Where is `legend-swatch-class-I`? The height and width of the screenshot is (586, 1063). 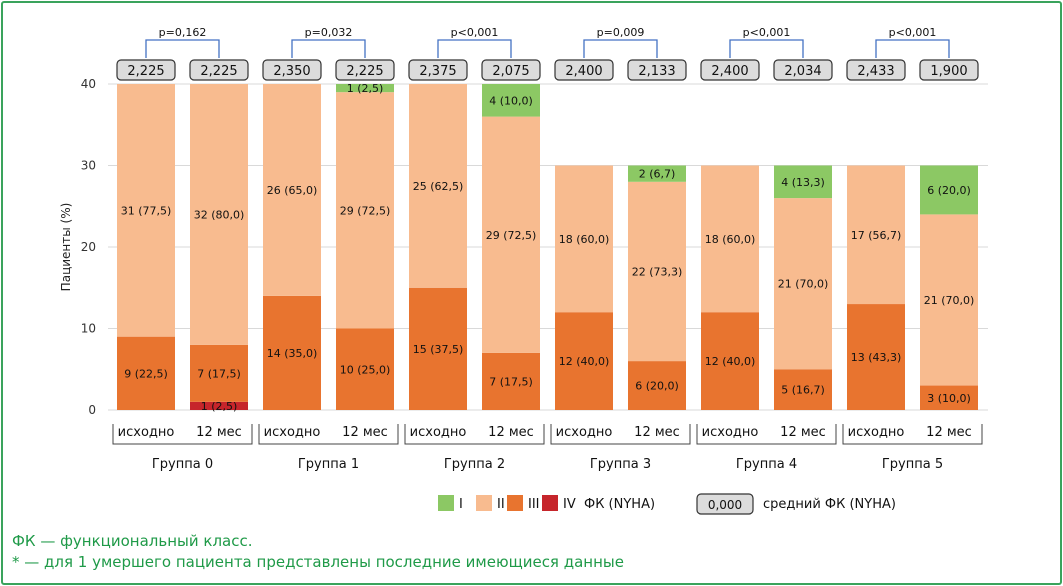 legend-swatch-class-I is located at coordinates (446, 503).